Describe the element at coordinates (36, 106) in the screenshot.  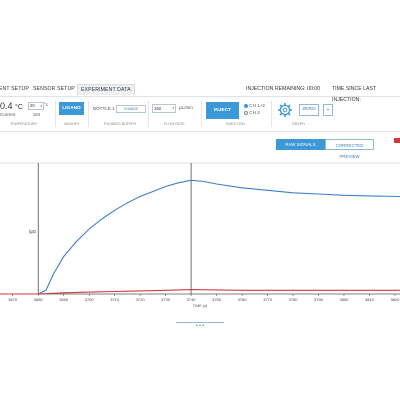
I see `temperature-set-input: 20 ▾` at that location.